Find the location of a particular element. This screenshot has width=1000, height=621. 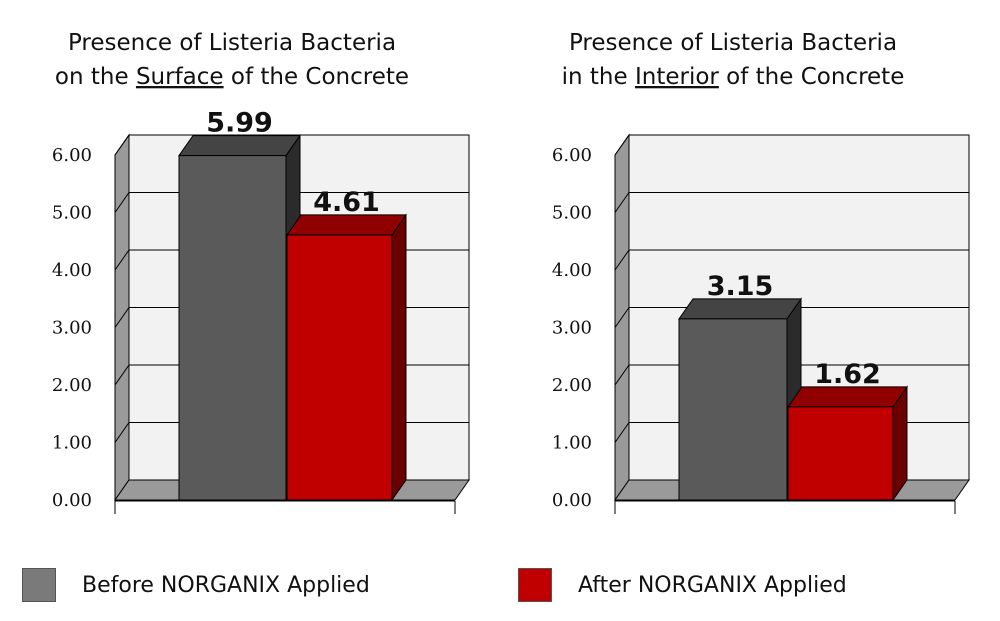

chart-title-emphasis: Interior is located at coordinates (677, 77).